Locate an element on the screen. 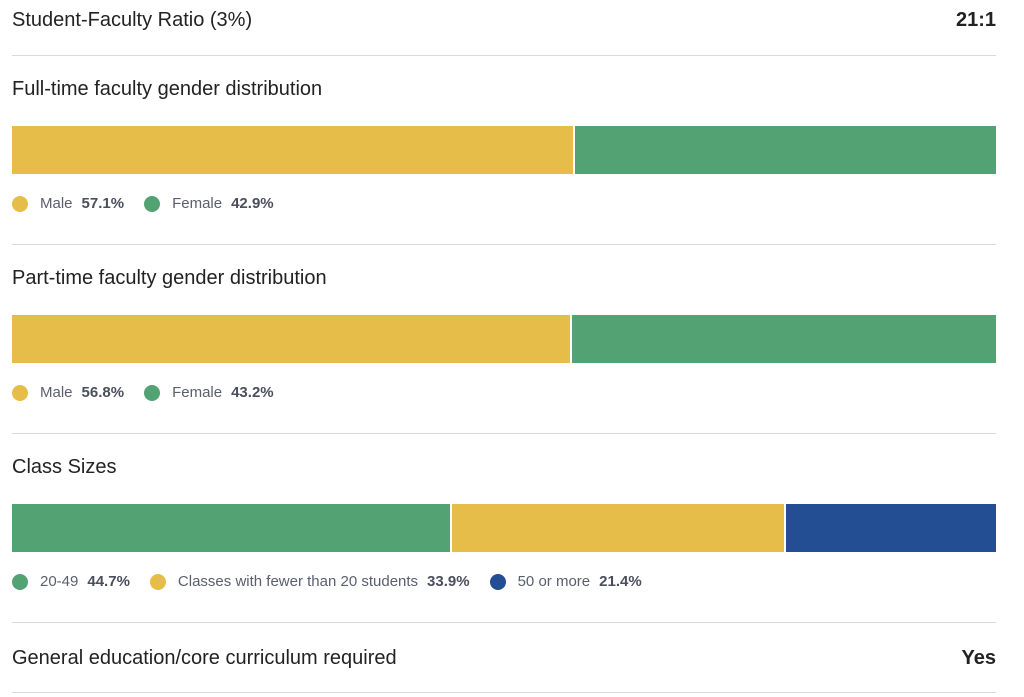 This screenshot has width=1024, height=697. ratio-label: Student-Faculty Ratio (3%) is located at coordinates (132, 19).